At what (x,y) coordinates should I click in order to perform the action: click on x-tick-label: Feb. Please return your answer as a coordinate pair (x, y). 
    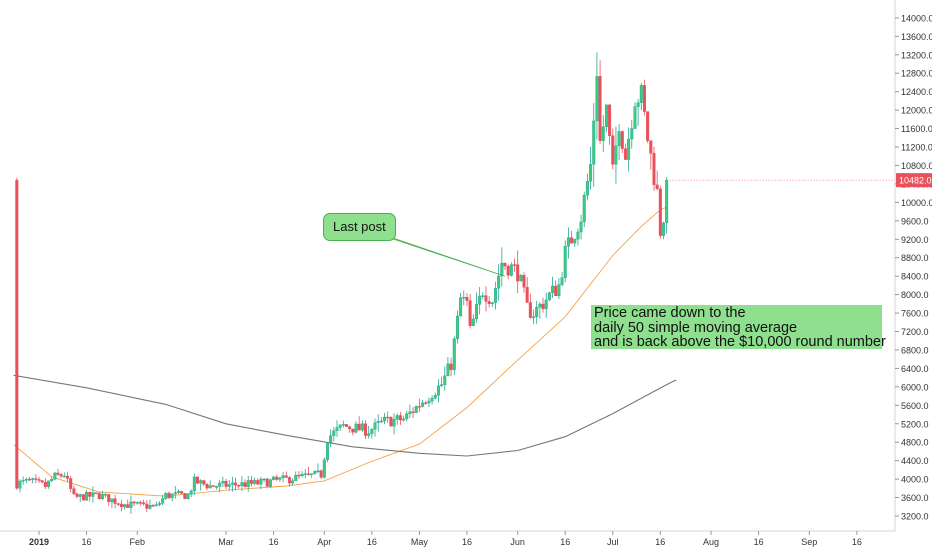
    Looking at the image, I should click on (138, 542).